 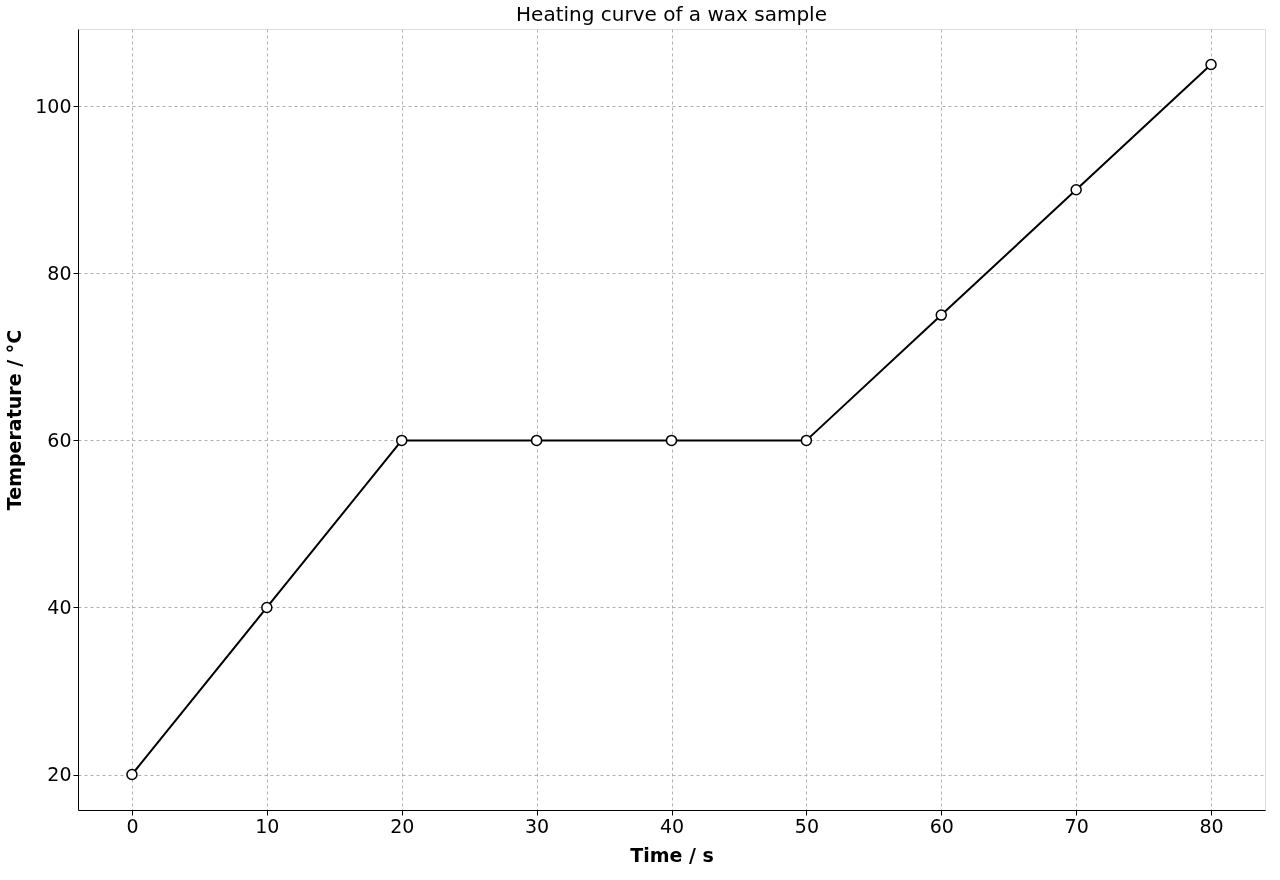 What do you see at coordinates (672, 854) in the screenshot?
I see `x-axis-title: Time / s` at bounding box center [672, 854].